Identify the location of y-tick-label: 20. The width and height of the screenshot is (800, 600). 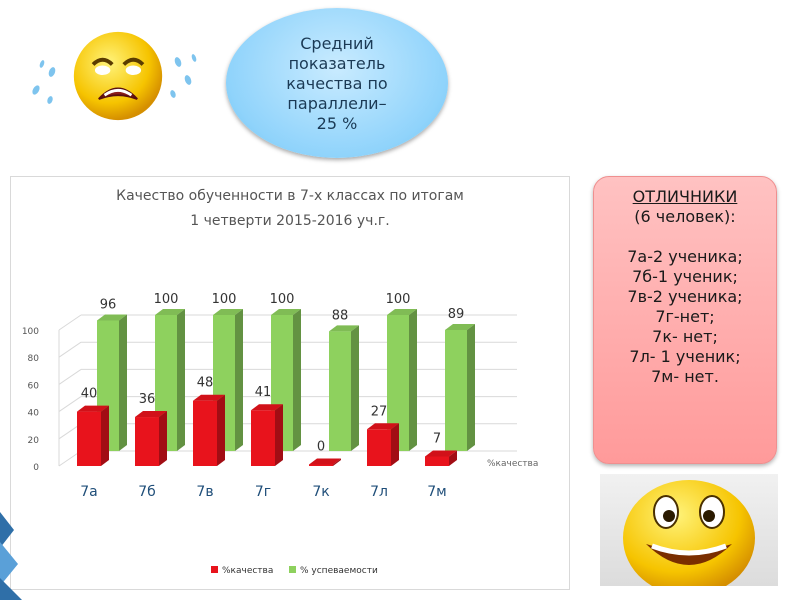
(34, 441).